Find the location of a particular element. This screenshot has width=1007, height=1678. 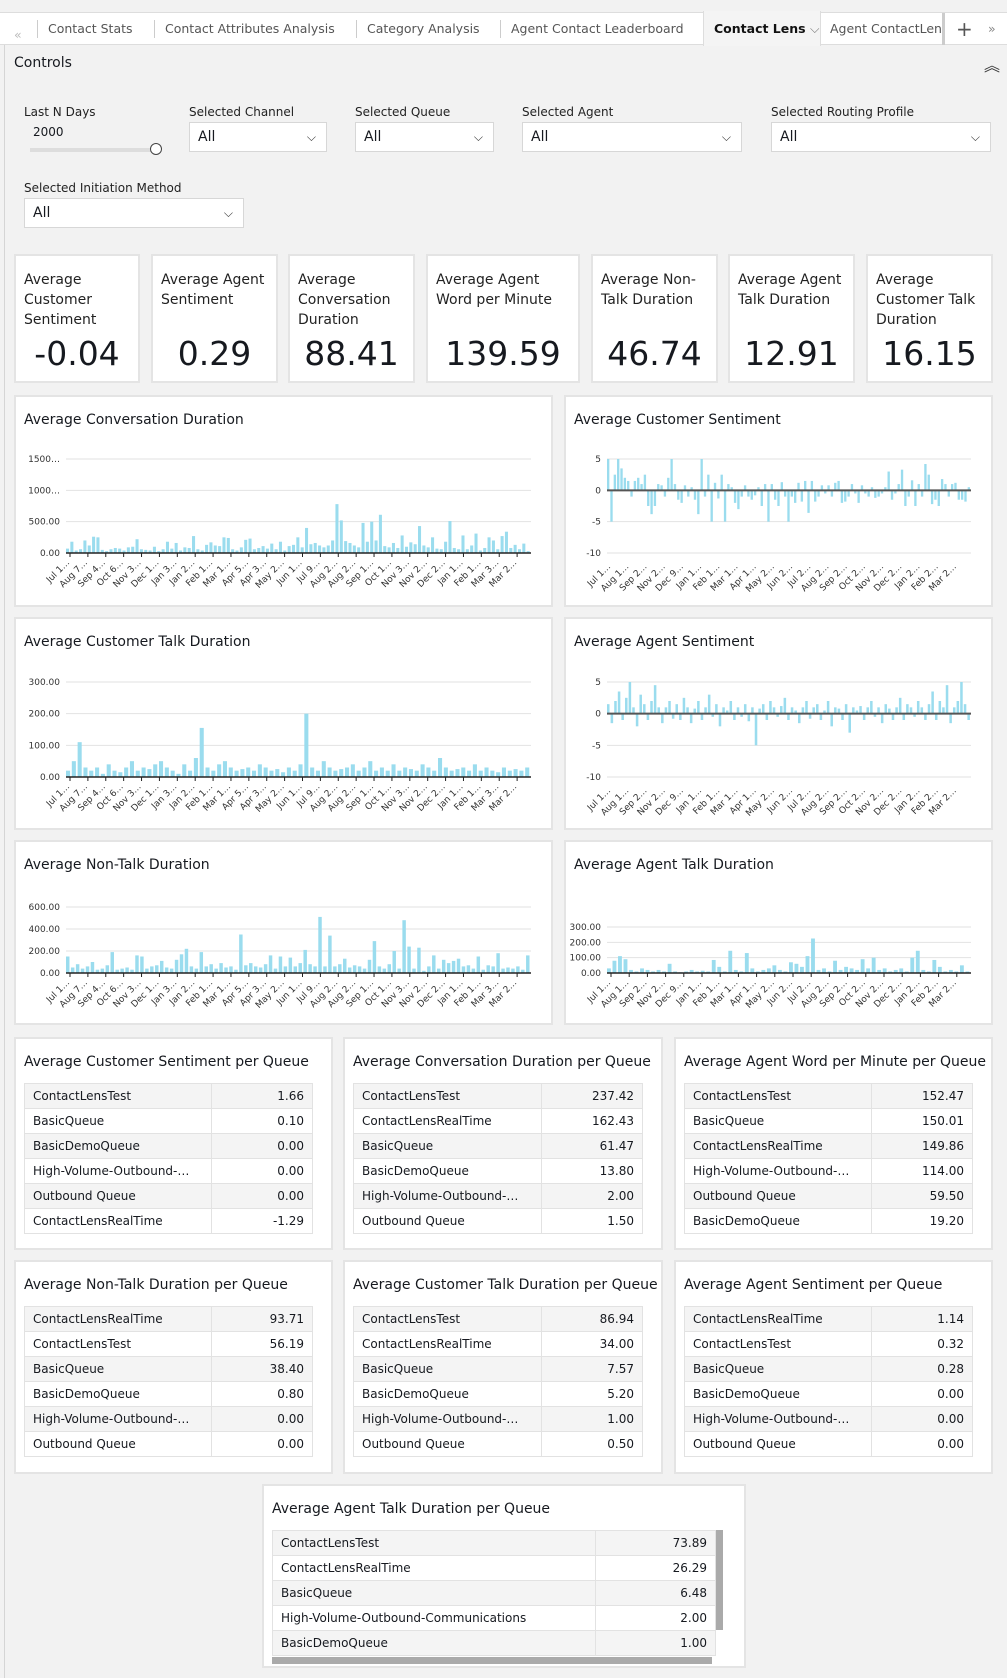

table-row: High-Volume-Outbound-… 0.00 is located at coordinates (168, 1171).